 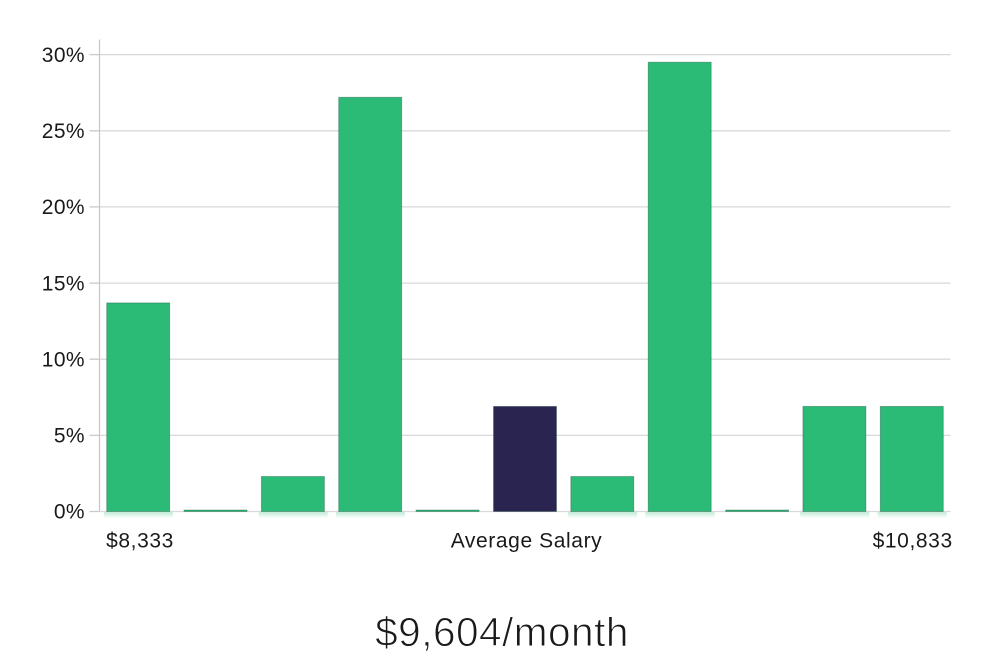 What do you see at coordinates (63, 283) in the screenshot?
I see `svg-text: 15%` at bounding box center [63, 283].